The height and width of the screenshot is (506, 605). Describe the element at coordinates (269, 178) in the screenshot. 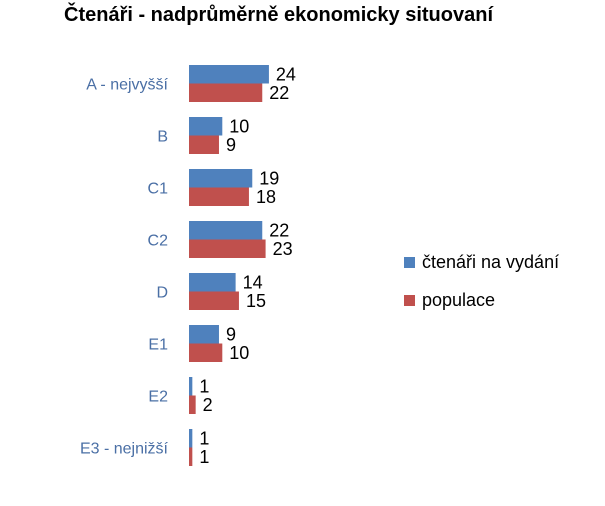

I see `data-label: 19` at that location.